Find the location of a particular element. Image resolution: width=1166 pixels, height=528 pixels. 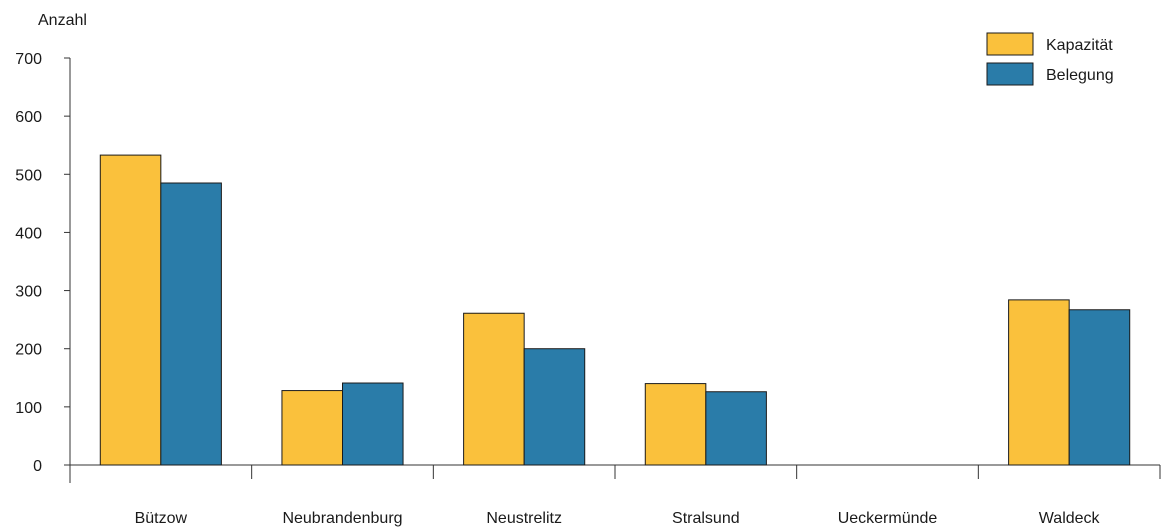

y-axis-label: Anzahl is located at coordinates (62, 20).